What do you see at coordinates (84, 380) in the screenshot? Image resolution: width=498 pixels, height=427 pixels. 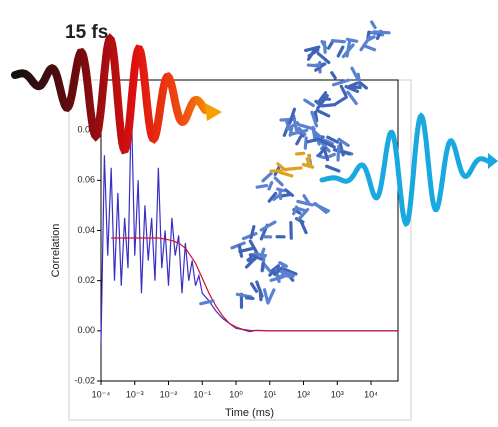 I see `y-tick-label: -0.02` at bounding box center [84, 380].